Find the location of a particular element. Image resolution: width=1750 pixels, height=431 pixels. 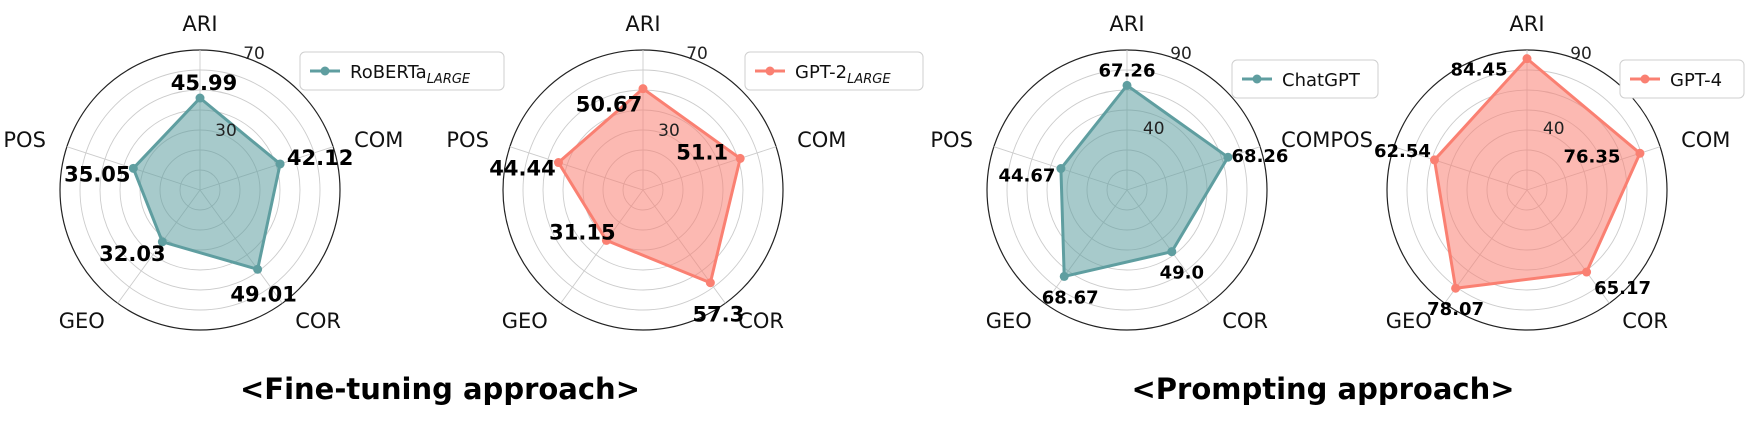

data-label: 51.1 is located at coordinates (702, 152).